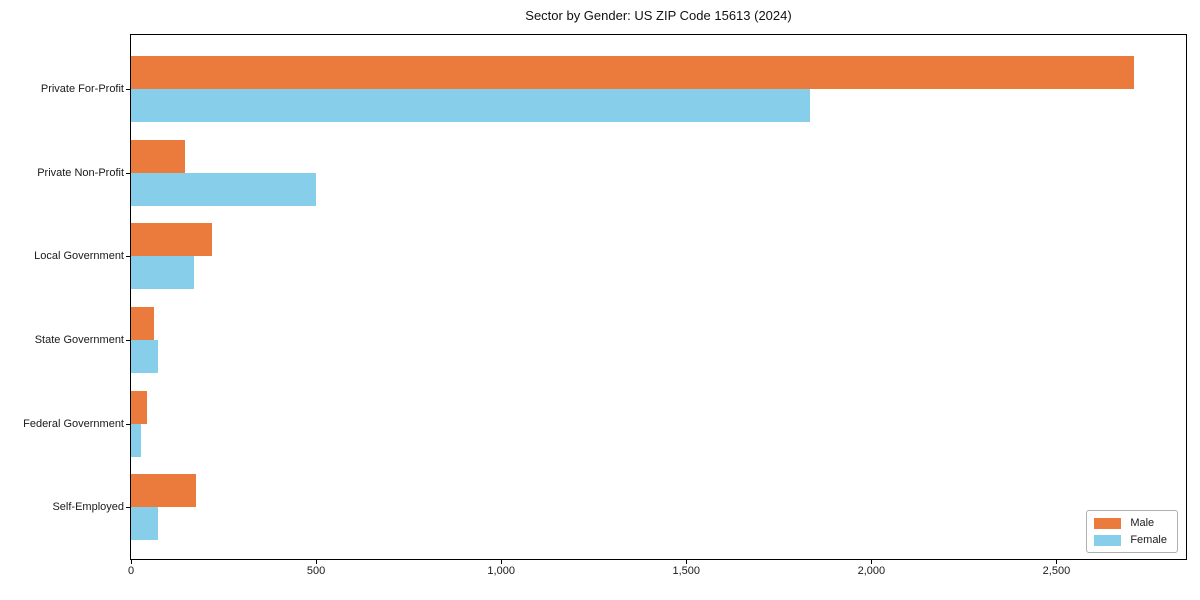  I want to click on x-tick-label: 500, so click(316, 571).